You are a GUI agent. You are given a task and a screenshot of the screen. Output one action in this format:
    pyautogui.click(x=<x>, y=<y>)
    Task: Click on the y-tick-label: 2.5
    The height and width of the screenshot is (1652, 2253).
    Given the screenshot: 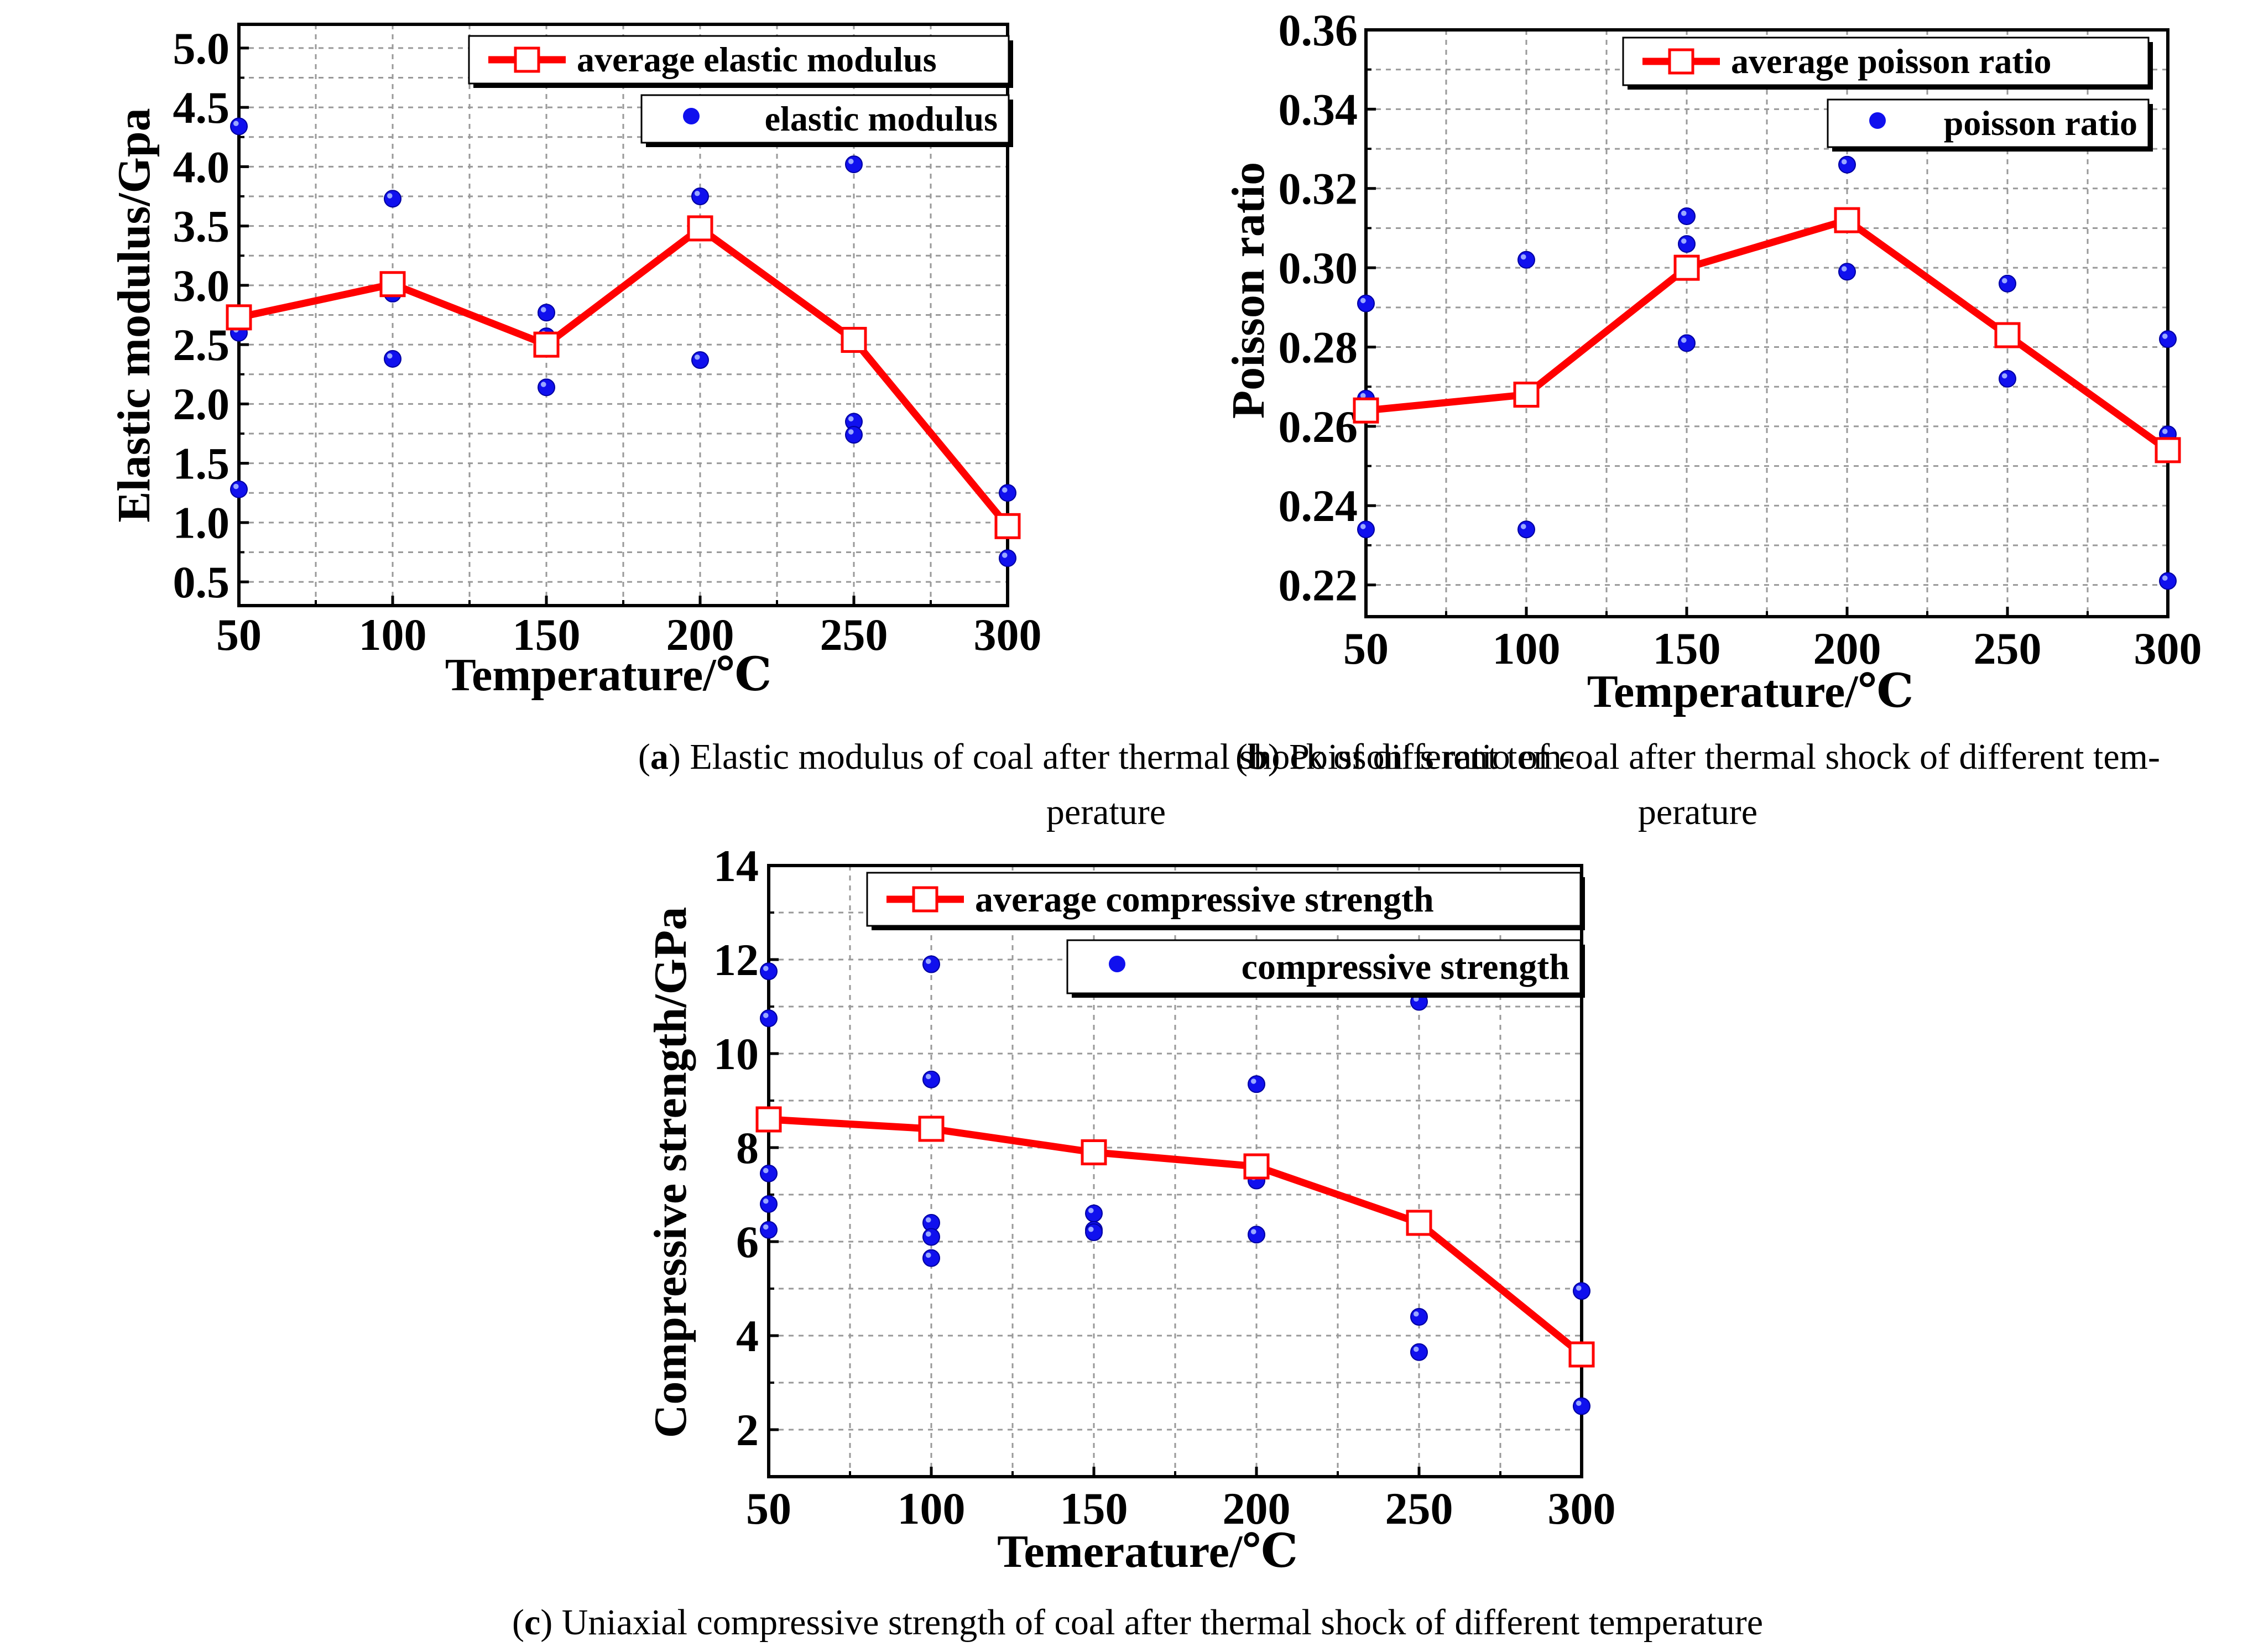 What is the action you would take?
    pyautogui.click(x=201, y=345)
    